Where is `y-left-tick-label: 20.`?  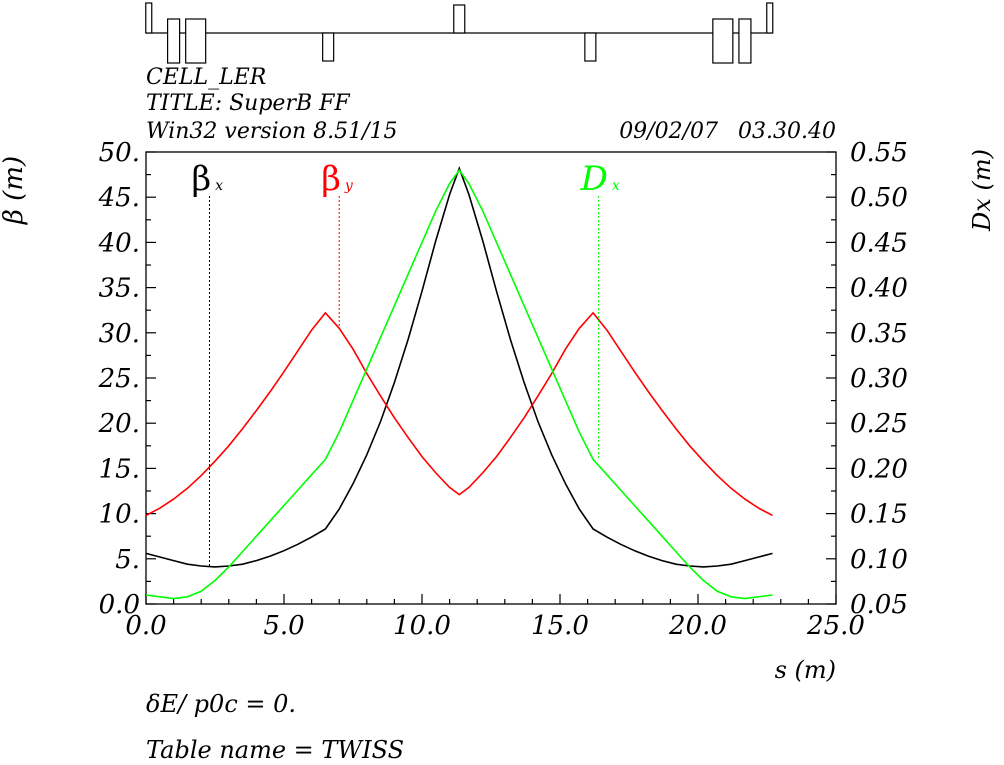
y-left-tick-label: 20. is located at coordinates (119, 424).